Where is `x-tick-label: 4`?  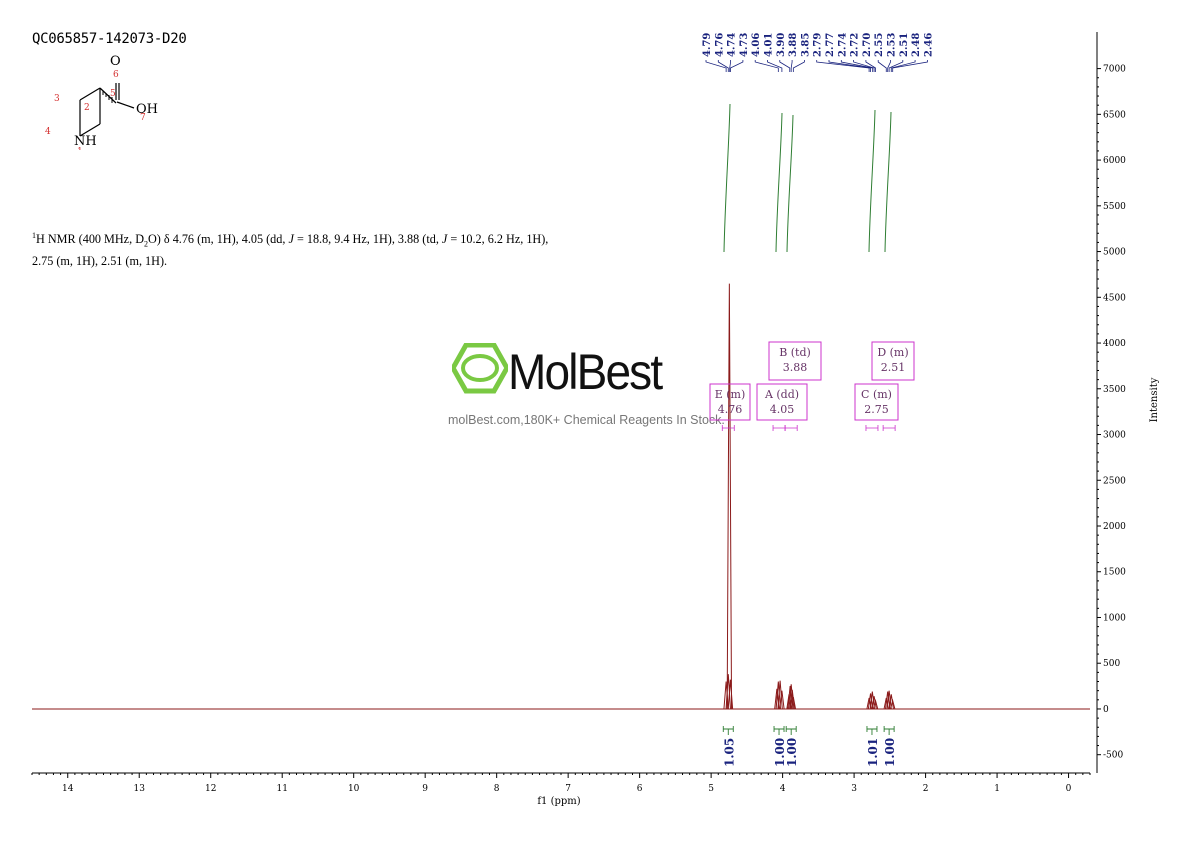
x-tick-label: 4 is located at coordinates (783, 789).